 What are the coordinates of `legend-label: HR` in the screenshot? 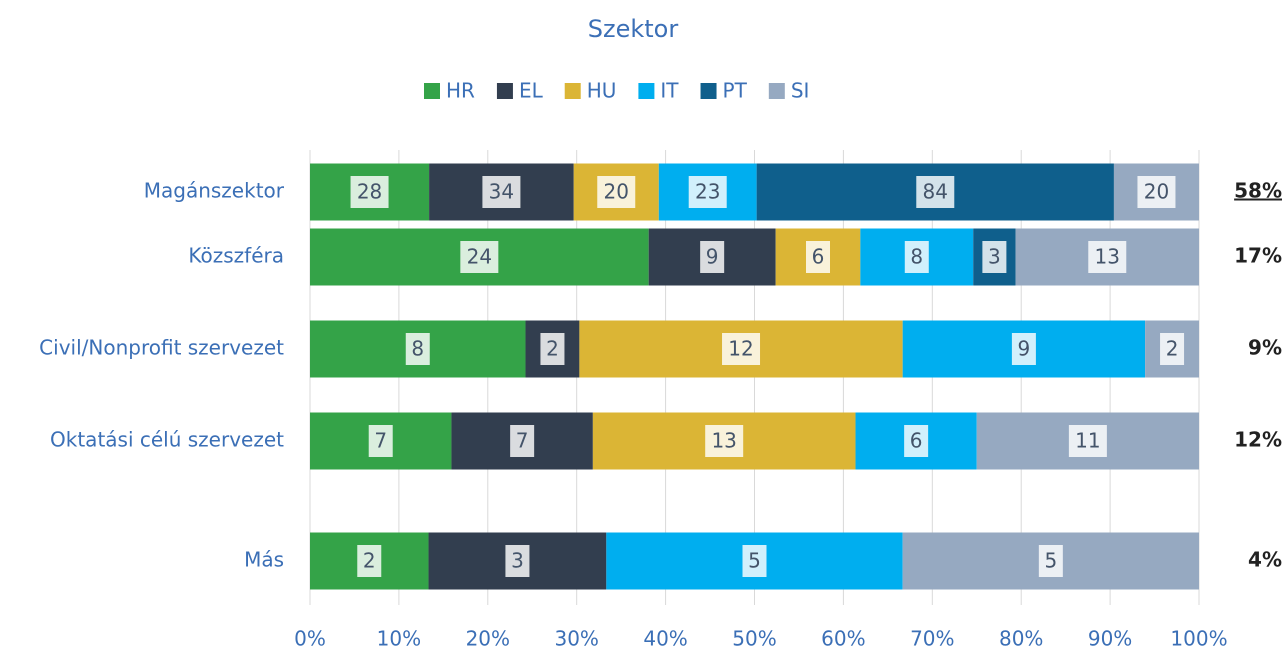 It's located at (460, 91).